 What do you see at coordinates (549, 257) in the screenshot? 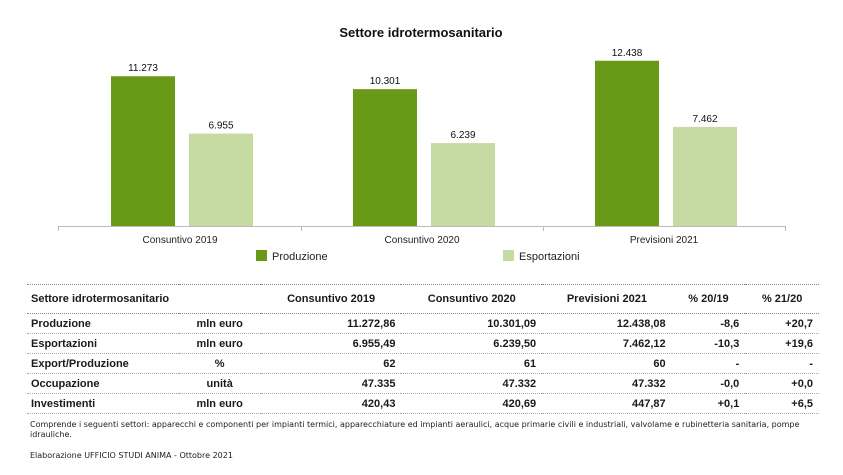
I see `legend-label: Esportazioni` at bounding box center [549, 257].